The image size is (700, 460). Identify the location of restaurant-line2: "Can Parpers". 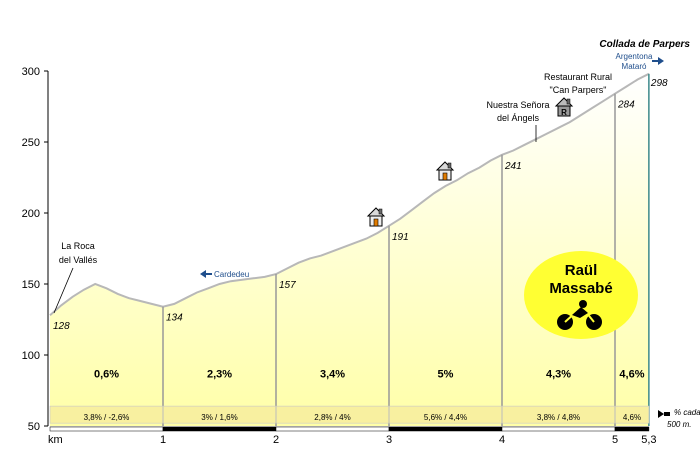
(578, 90).